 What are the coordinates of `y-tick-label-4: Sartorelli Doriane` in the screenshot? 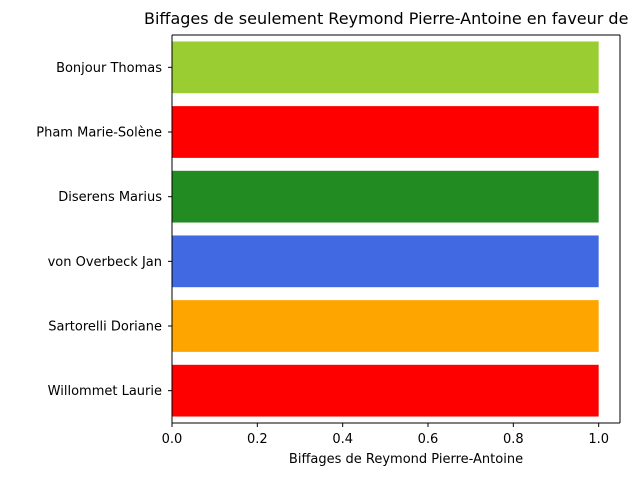 It's located at (105, 327).